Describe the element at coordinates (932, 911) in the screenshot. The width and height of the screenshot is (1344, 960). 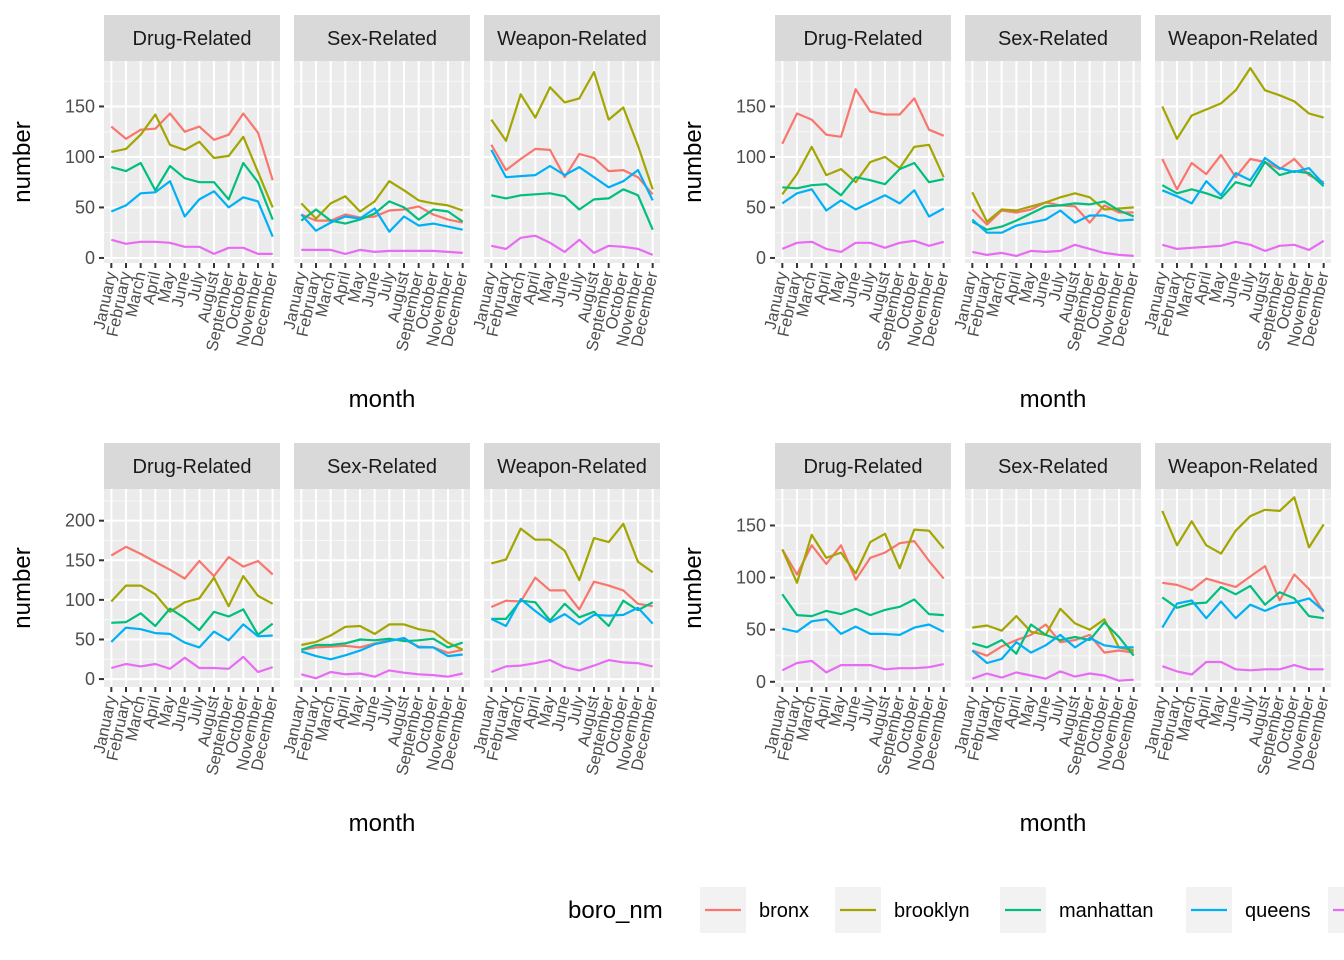
I see `legend-label: brooklyn` at that location.